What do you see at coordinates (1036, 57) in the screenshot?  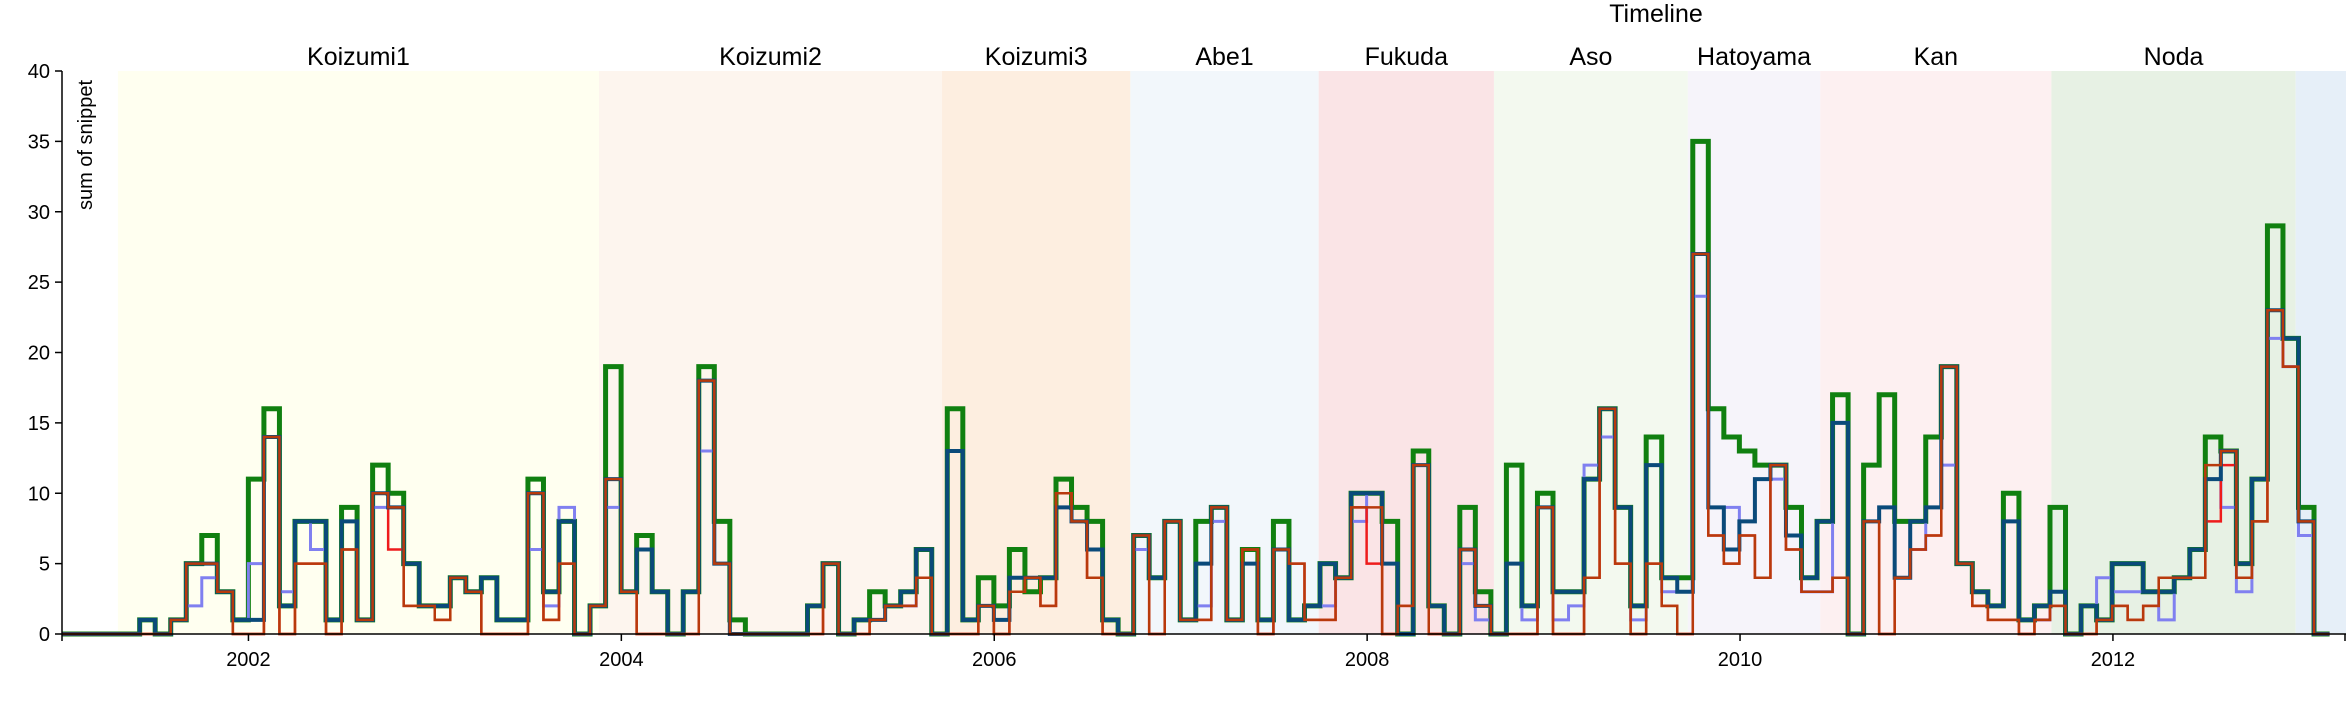 I see `era-label: Koizumi3` at bounding box center [1036, 57].